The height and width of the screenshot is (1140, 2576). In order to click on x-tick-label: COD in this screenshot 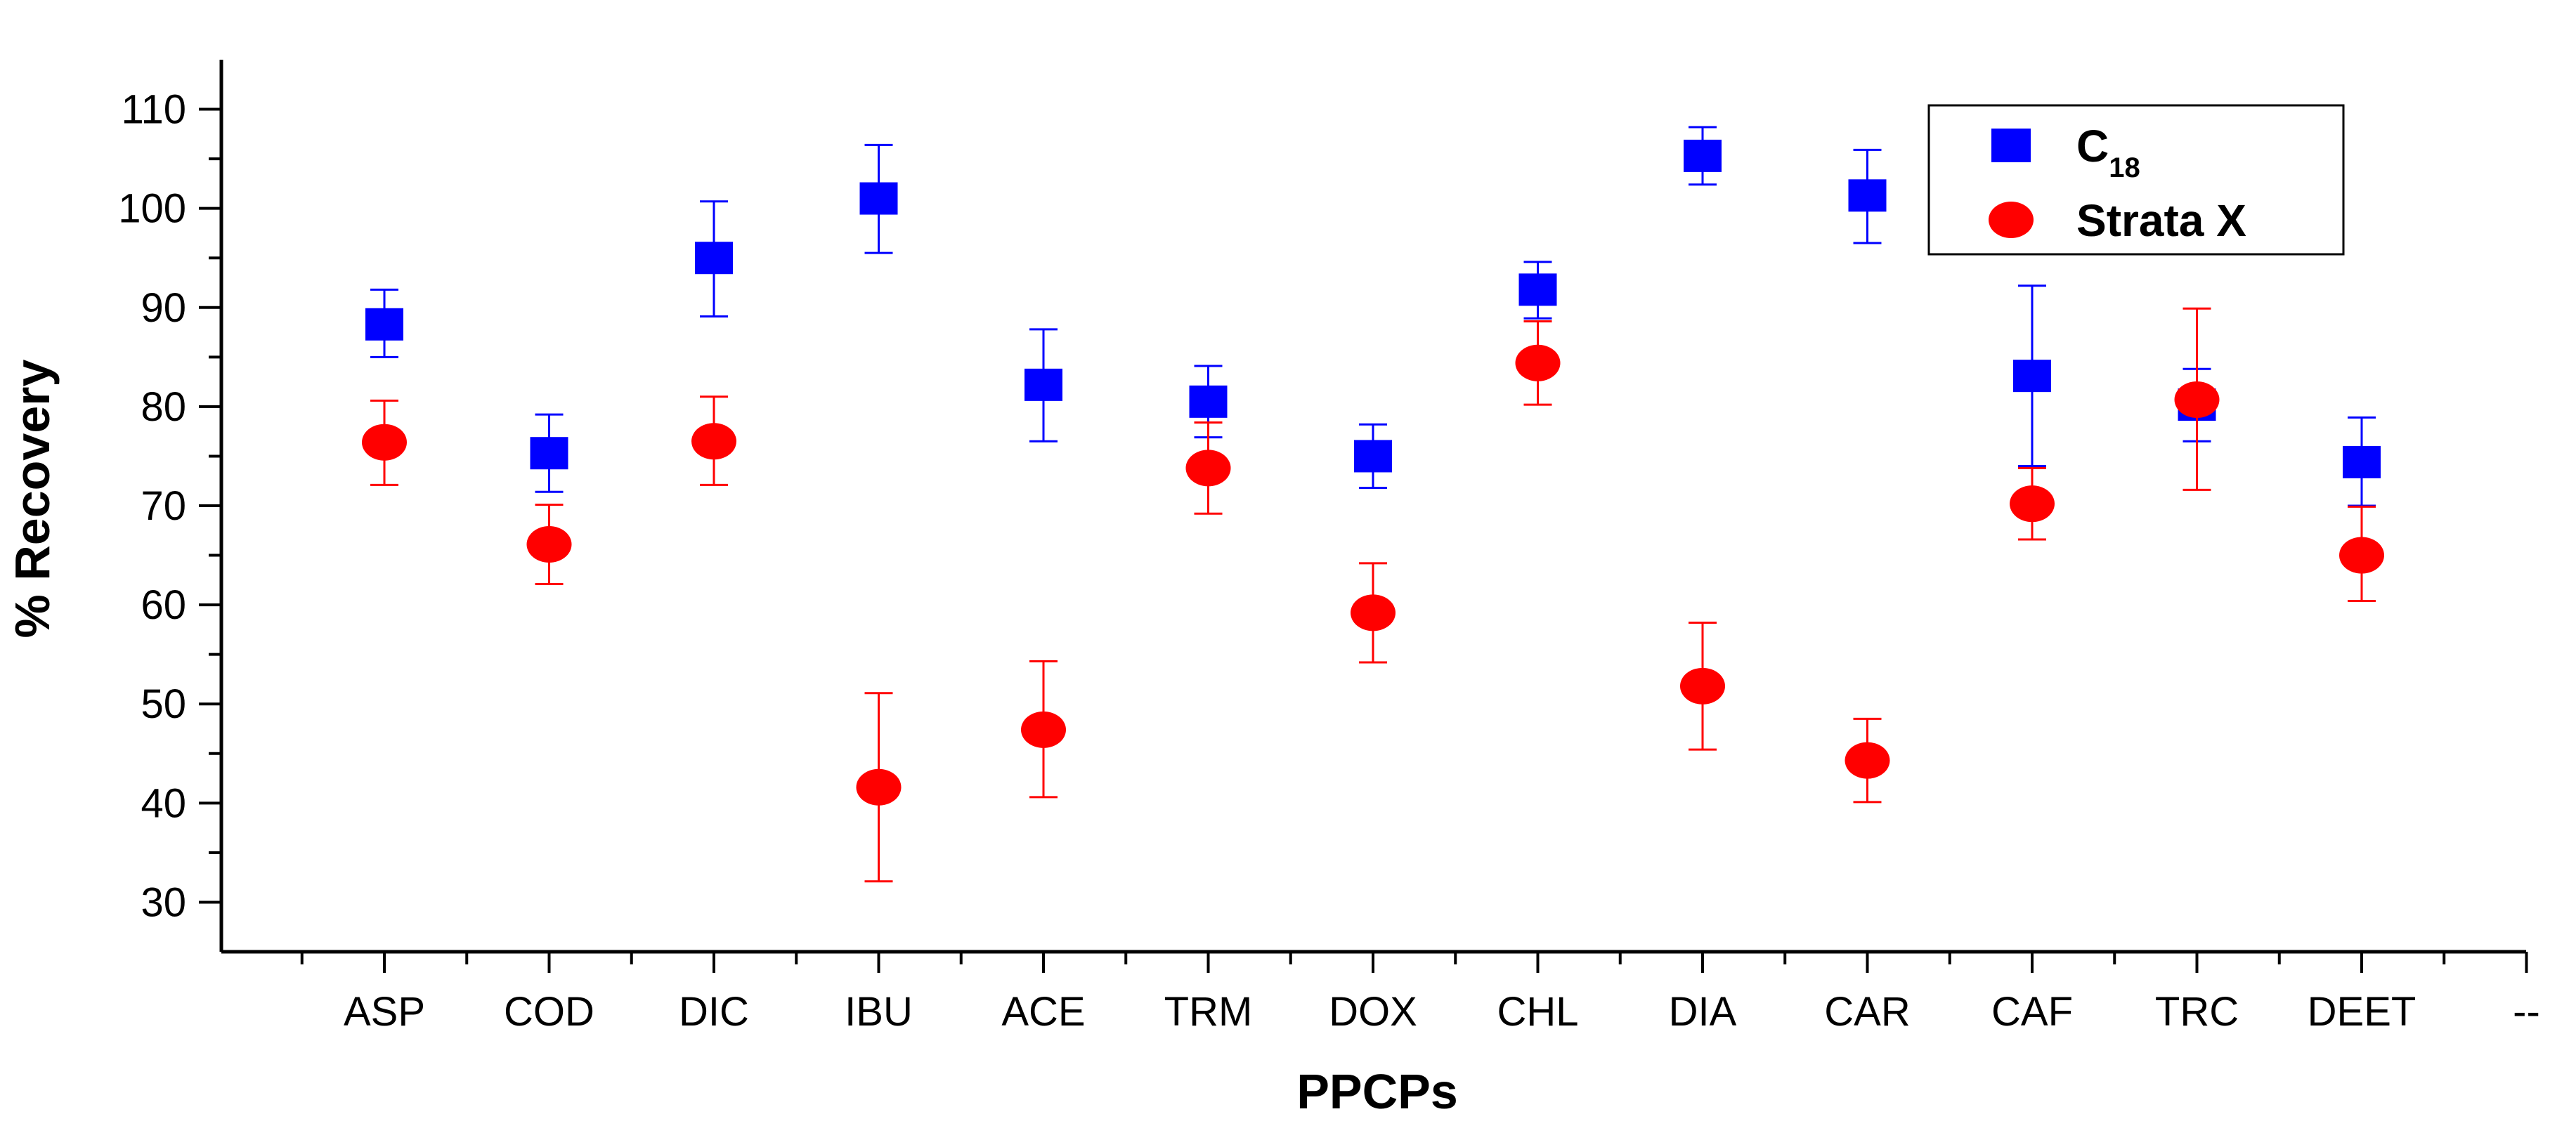, I will do `click(549, 1012)`.